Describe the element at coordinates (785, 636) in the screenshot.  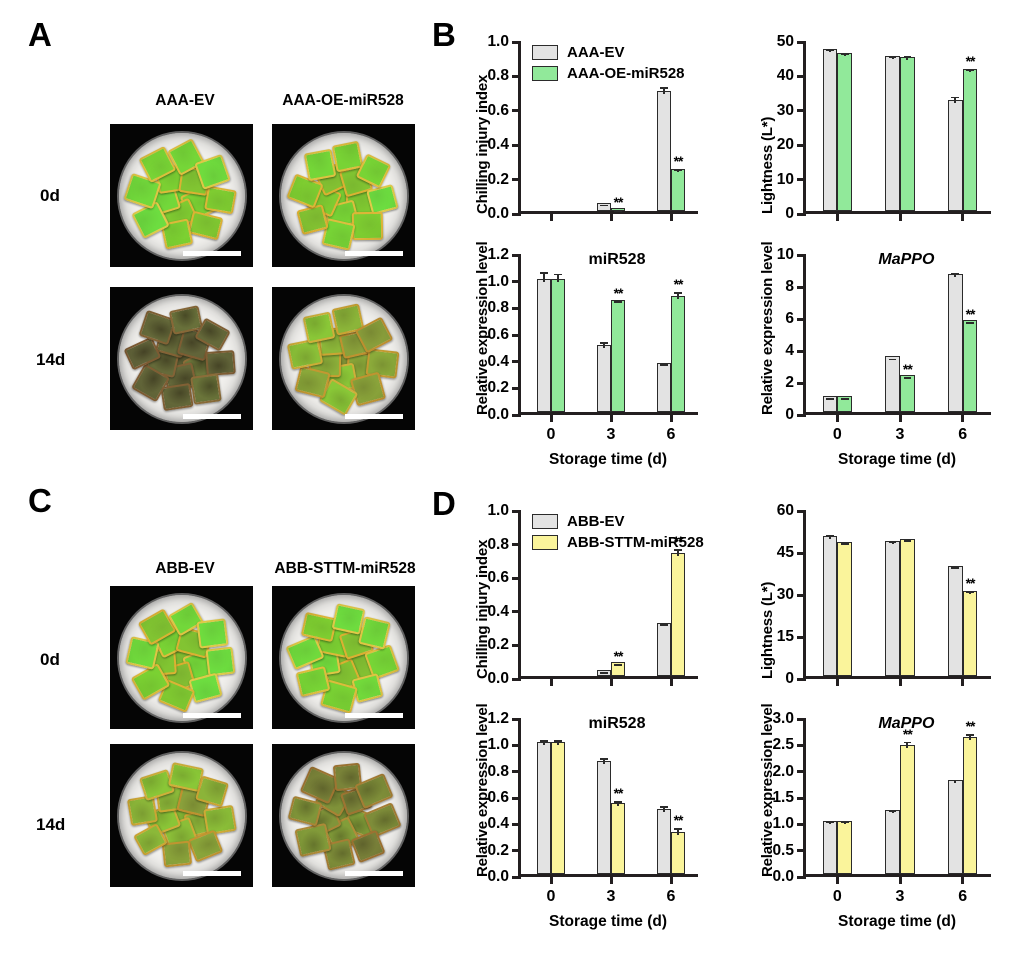
I see `y-tick-label: 15` at that location.